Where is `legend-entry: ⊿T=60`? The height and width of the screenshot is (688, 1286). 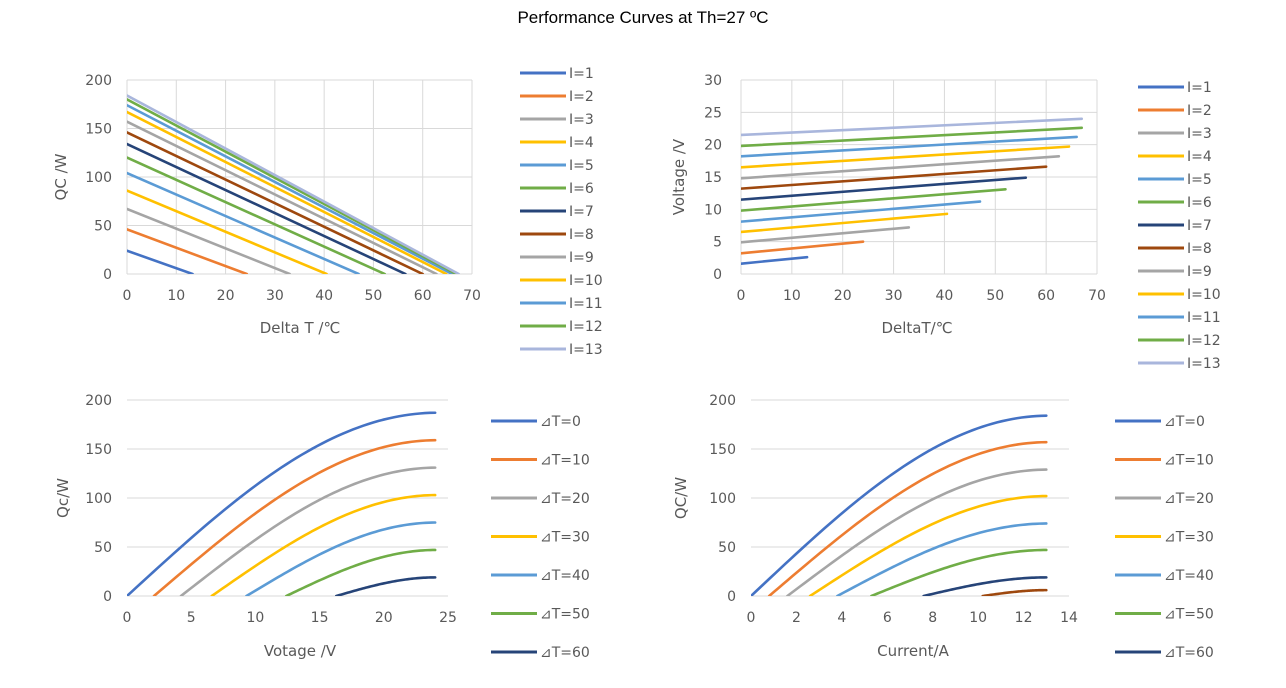
legend-entry: ⊿T=60 is located at coordinates (565, 653).